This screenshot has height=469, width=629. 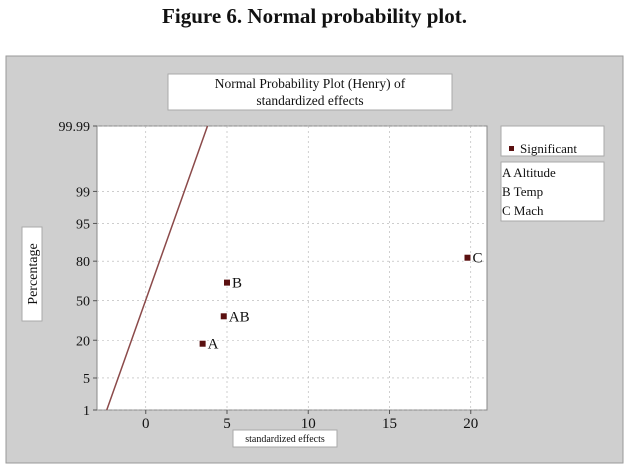 What do you see at coordinates (83, 302) in the screenshot?
I see `y-tick-label: 50` at bounding box center [83, 302].